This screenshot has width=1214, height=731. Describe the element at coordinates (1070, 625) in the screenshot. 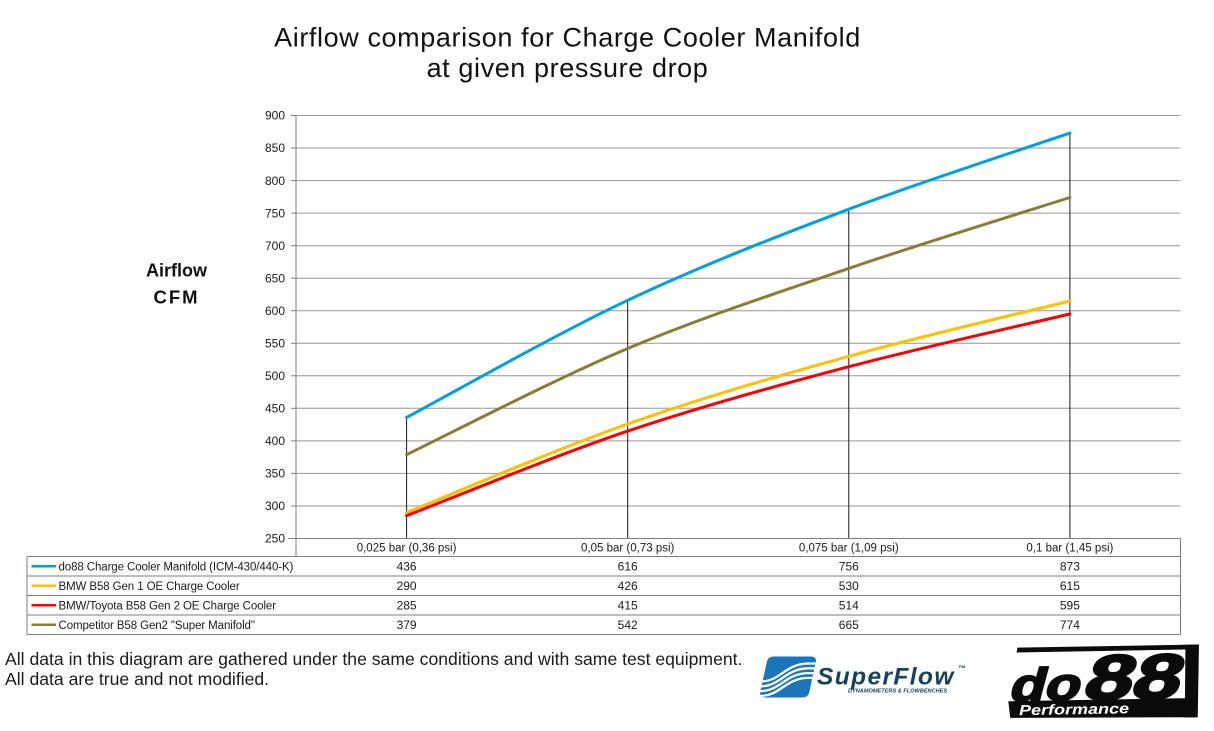

I see `svg-text: 774` at that location.